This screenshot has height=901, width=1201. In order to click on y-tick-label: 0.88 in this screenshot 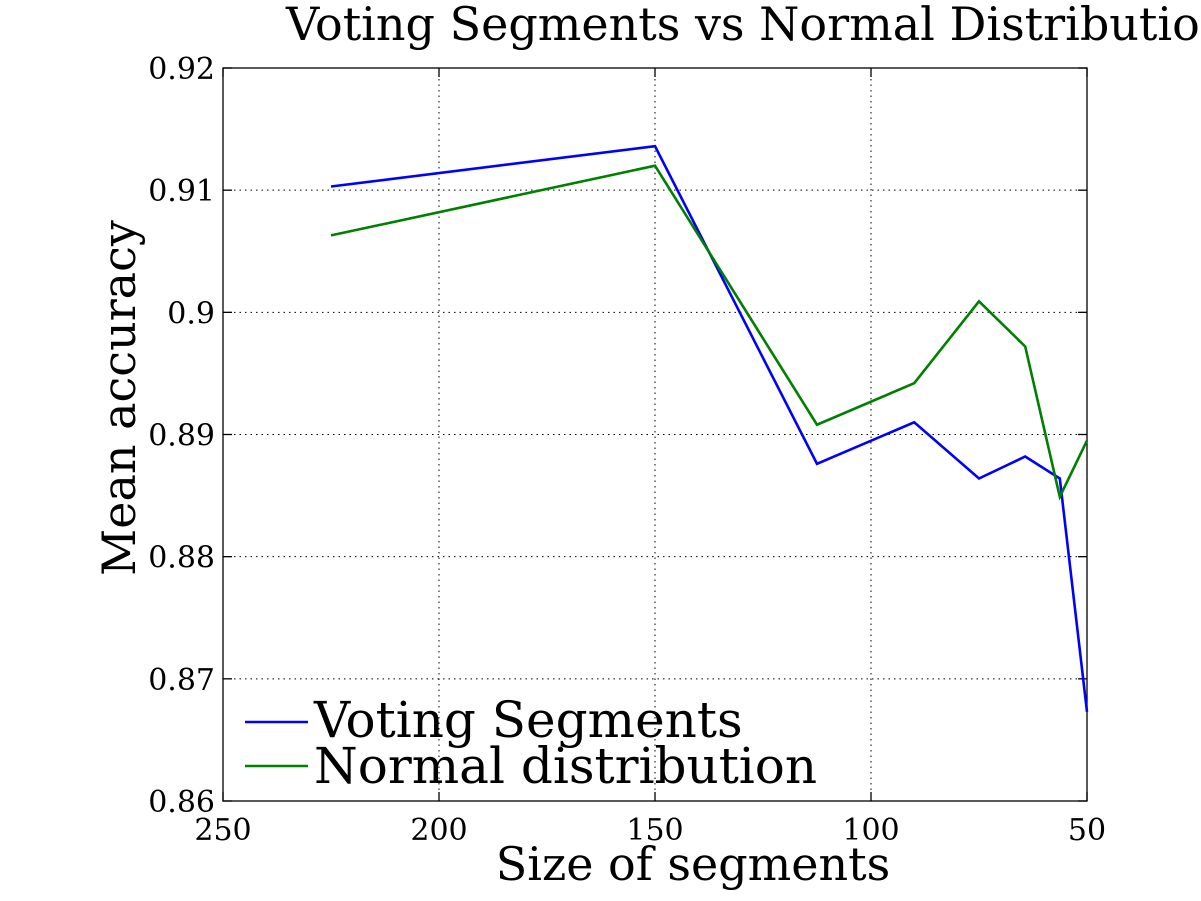, I will do `click(181, 558)`.